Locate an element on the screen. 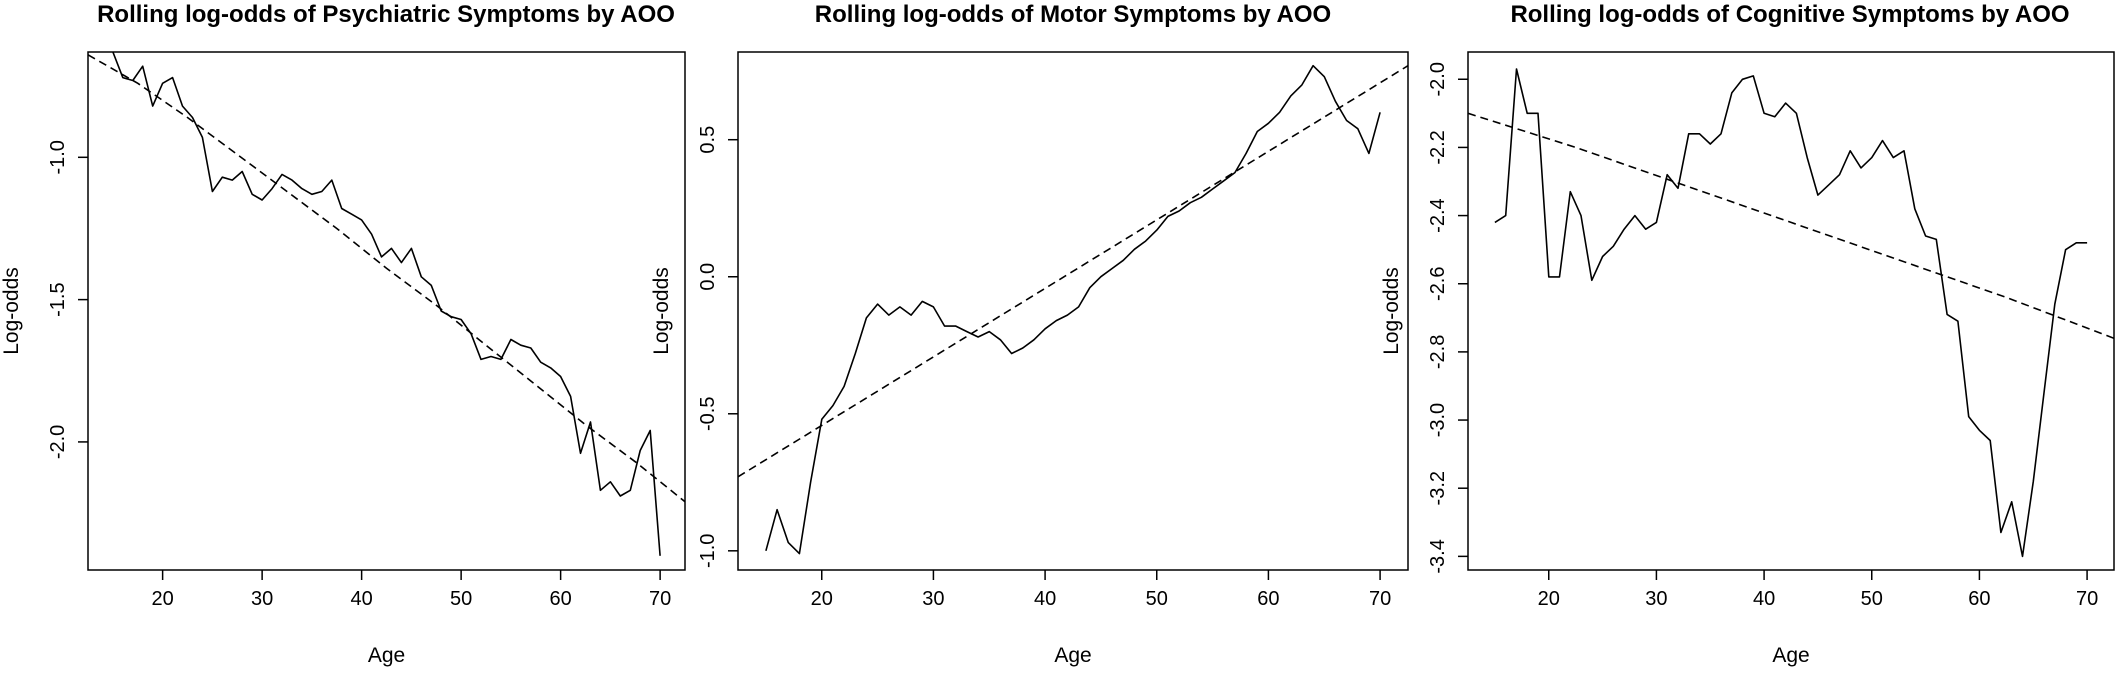 This screenshot has height=680, width=2128. motor-x-tick-label: 50 is located at coordinates (1157, 599).